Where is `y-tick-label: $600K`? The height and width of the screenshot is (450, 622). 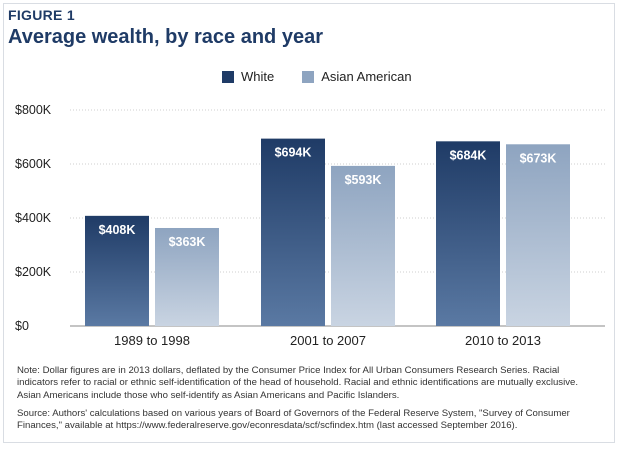
y-tick-label: $600K is located at coordinates (33, 164).